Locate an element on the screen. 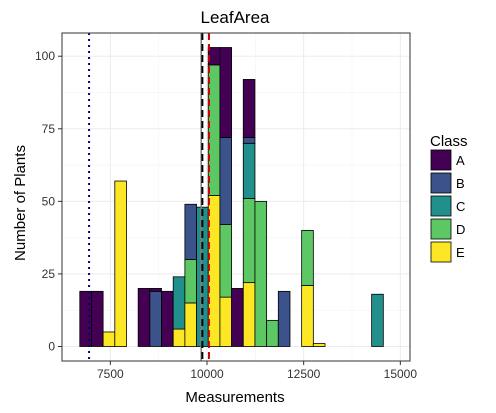 This screenshot has height=413, width=496. legend-label-a: A is located at coordinates (460, 160).